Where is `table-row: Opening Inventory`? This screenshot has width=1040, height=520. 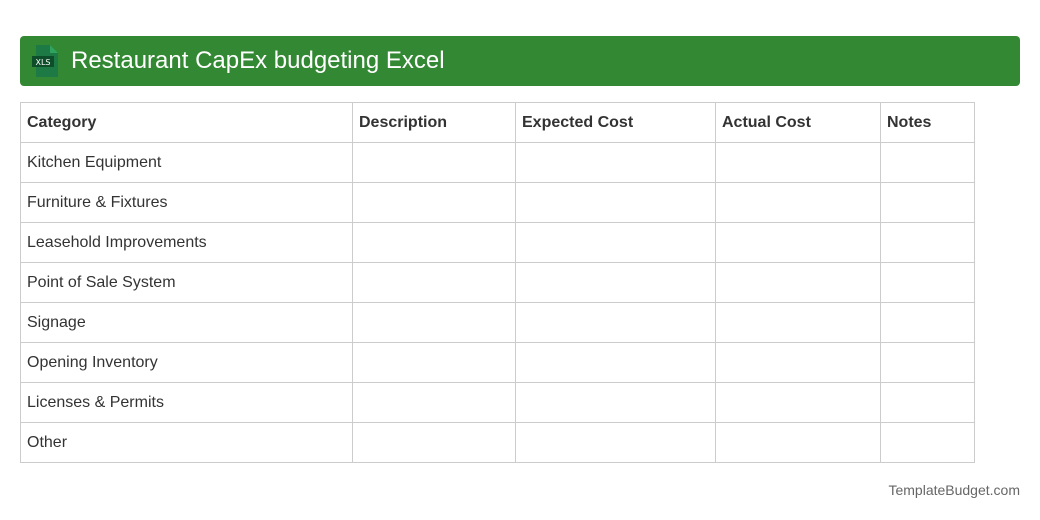
table-row: Opening Inventory is located at coordinates (497, 362).